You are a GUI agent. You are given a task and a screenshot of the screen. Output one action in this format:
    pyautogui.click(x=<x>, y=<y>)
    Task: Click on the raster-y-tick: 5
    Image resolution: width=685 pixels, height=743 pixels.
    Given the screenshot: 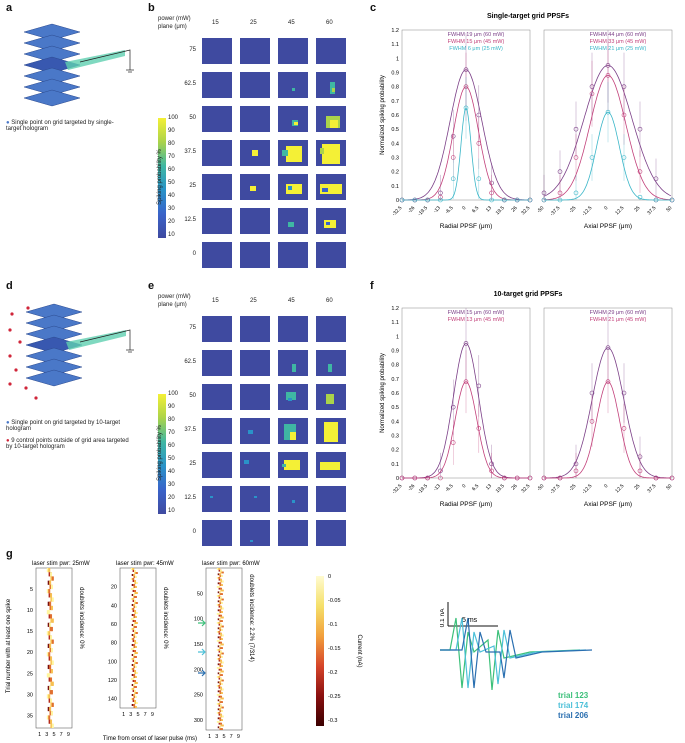 What is the action you would take?
    pyautogui.click(x=31, y=590)
    